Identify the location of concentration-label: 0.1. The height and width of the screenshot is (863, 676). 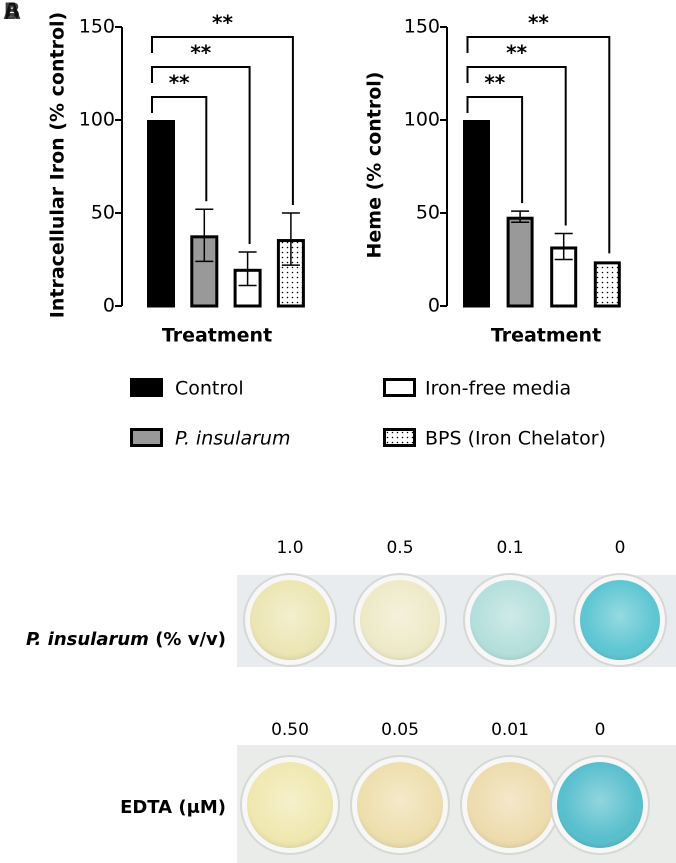
(509, 548).